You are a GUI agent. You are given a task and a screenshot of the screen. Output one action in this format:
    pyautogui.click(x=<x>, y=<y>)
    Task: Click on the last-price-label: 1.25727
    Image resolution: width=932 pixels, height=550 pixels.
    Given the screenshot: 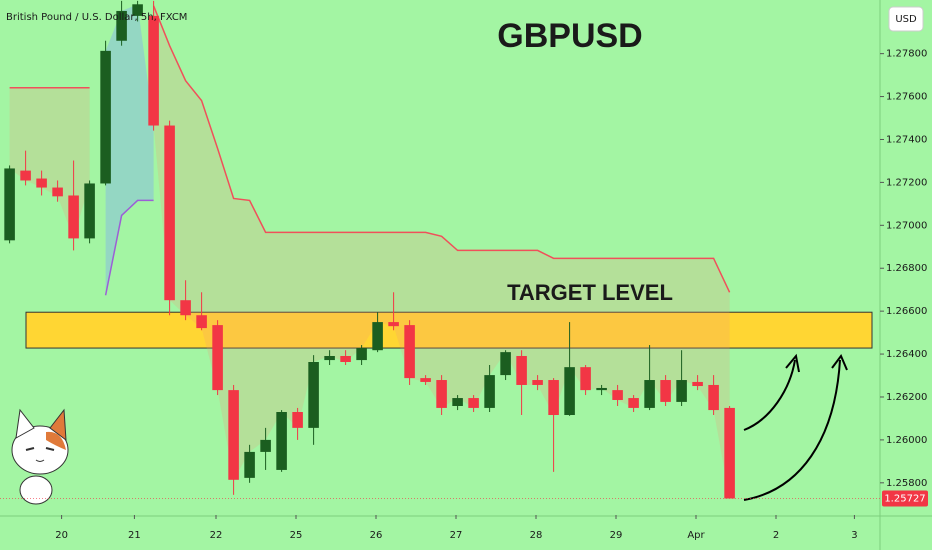 What is the action you would take?
    pyautogui.click(x=904, y=498)
    